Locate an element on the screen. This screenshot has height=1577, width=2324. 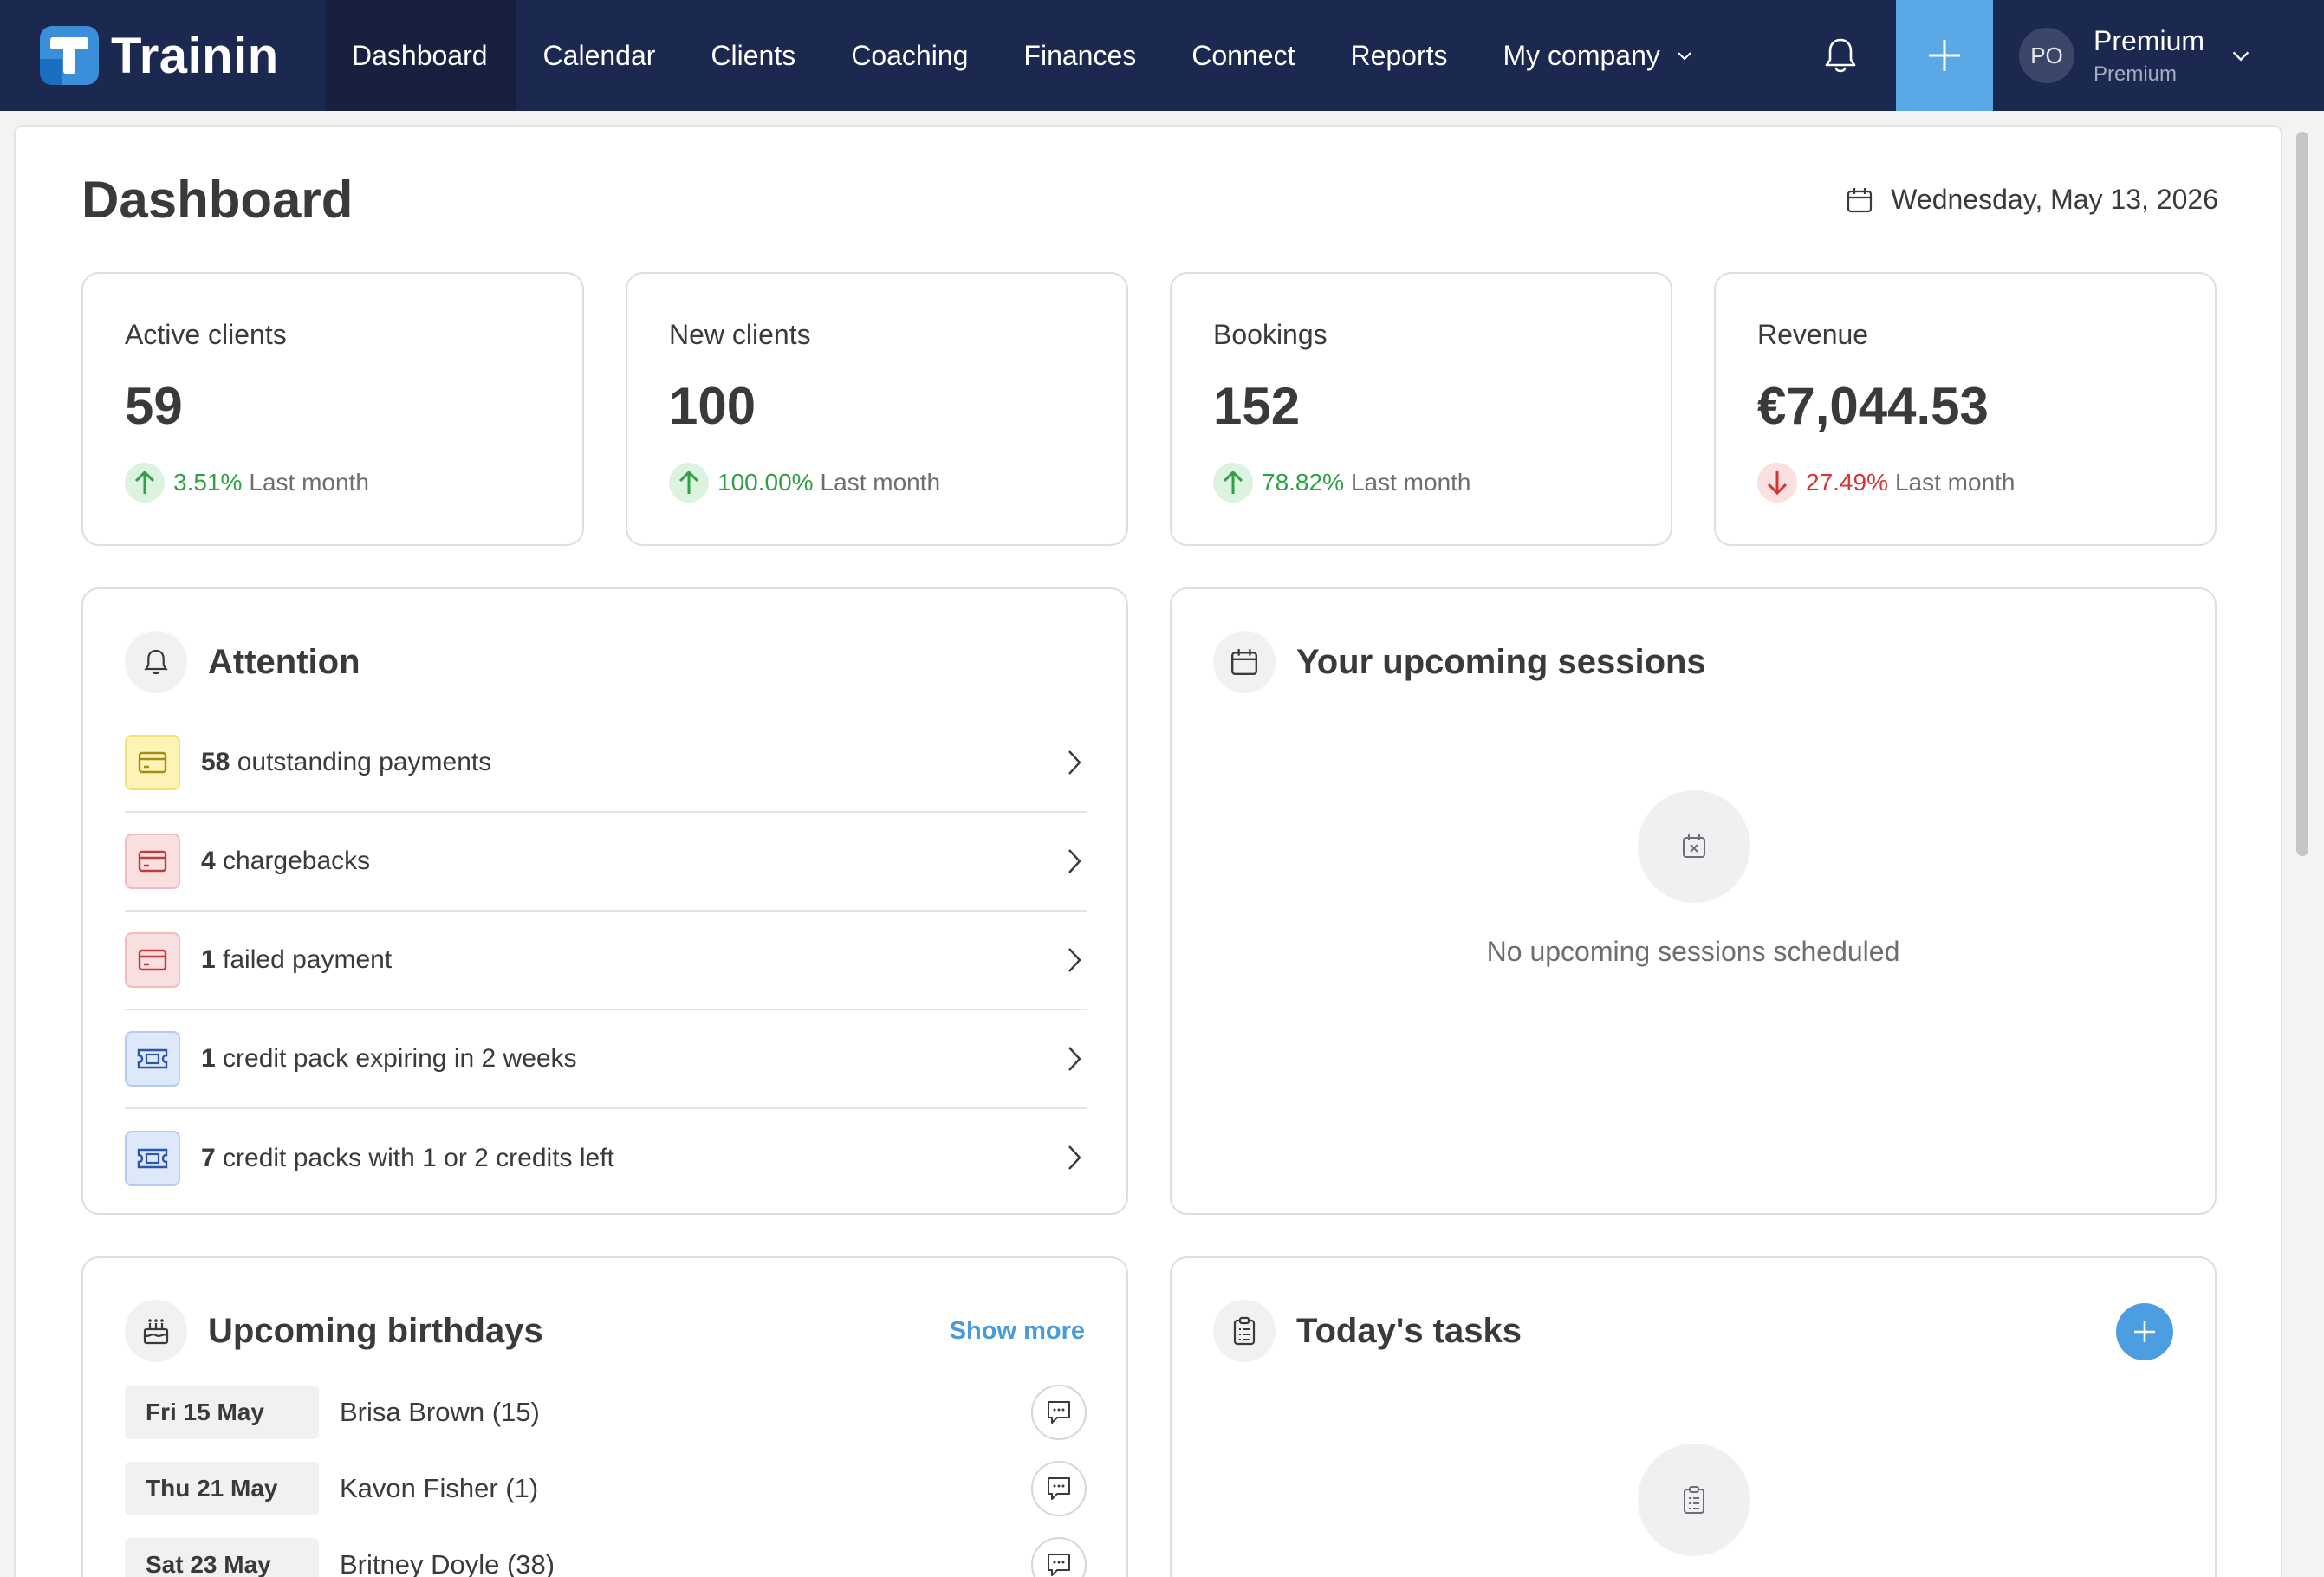
stat-trend: 100.00% Last month is located at coordinates (804, 483).